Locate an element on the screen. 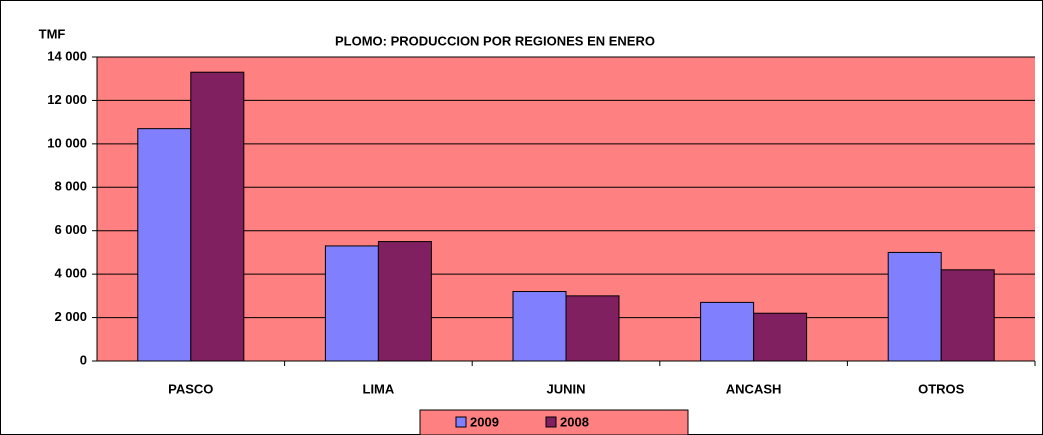 The image size is (1043, 435). y-tick-label: 6 000 is located at coordinates (70, 229).